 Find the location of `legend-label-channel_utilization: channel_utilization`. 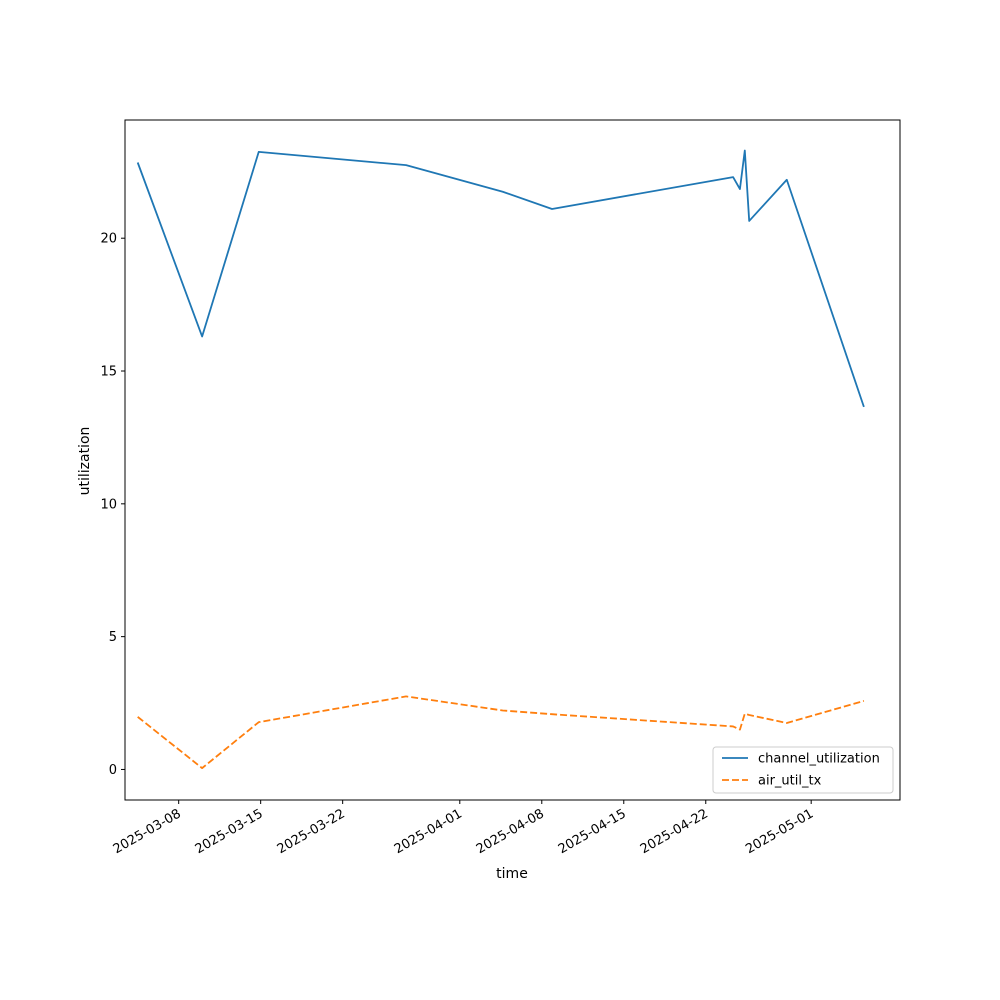

legend-label-channel_utilization: channel_utilization is located at coordinates (819, 759).